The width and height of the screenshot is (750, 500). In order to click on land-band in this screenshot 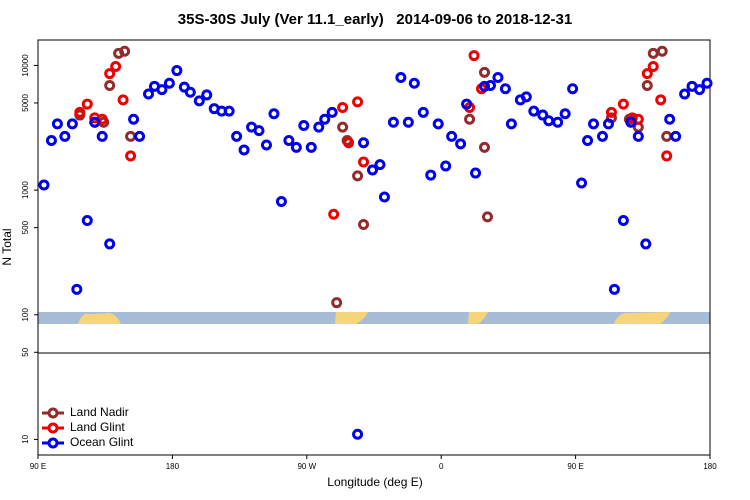, I will do `click(374, 318)`.